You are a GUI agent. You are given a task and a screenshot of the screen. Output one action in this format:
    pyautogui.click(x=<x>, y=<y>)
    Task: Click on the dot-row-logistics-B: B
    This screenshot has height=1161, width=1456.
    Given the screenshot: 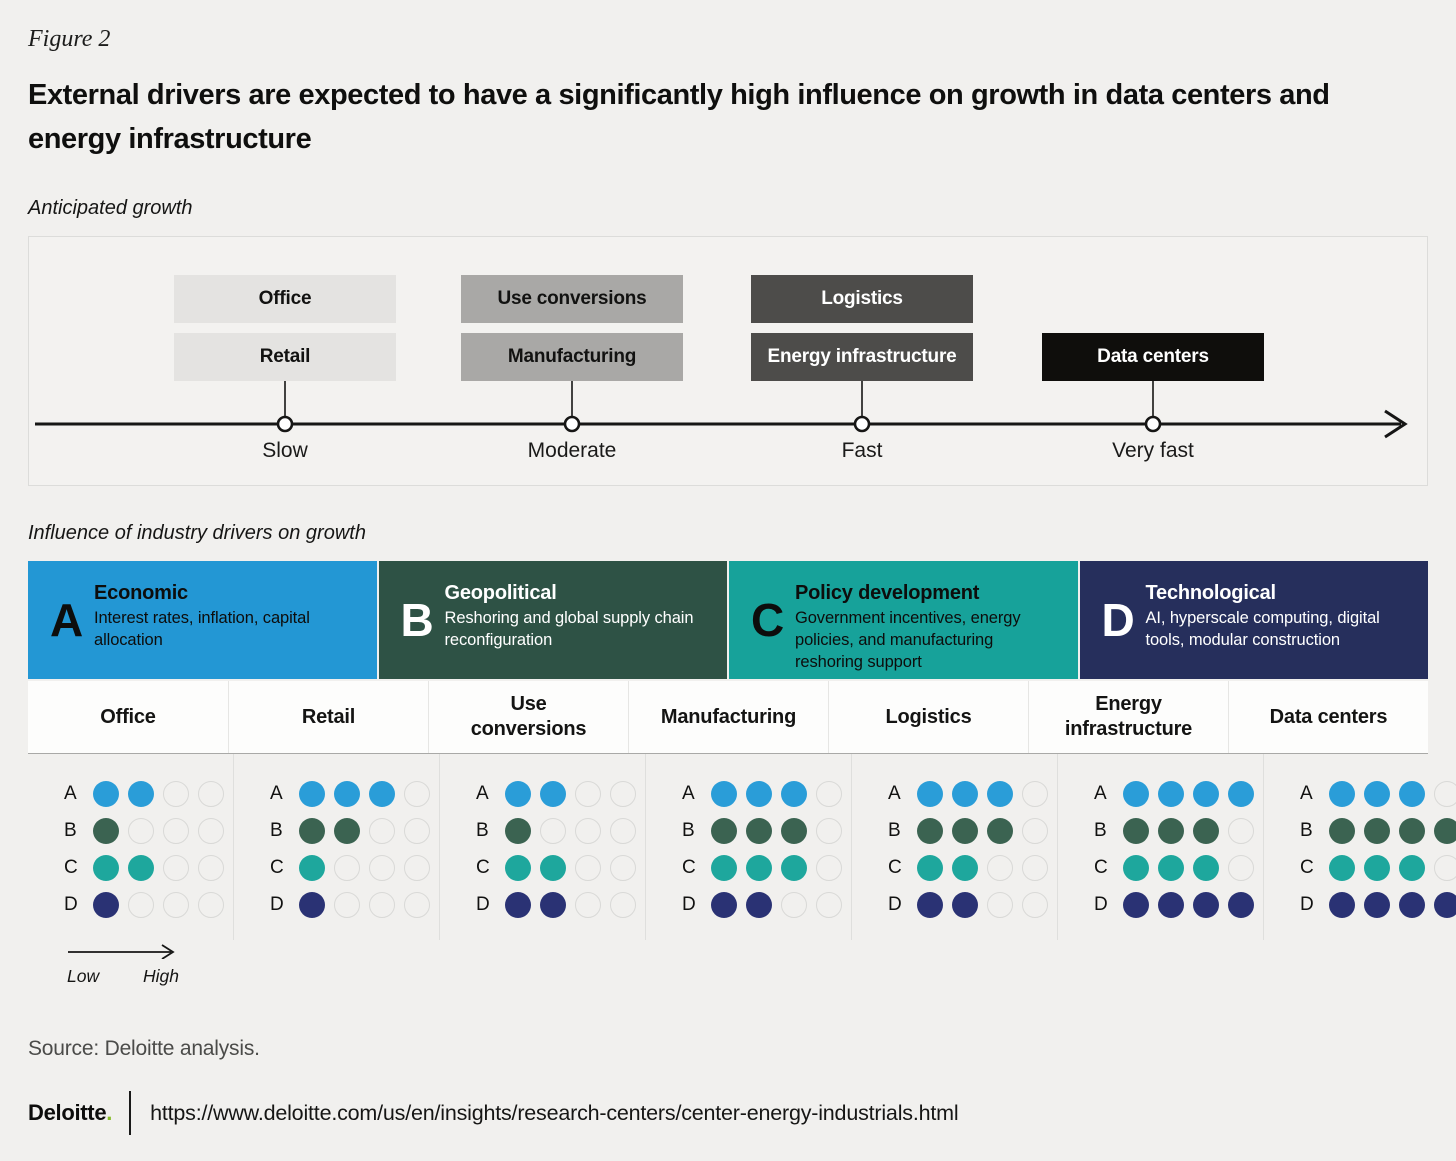 What is the action you would take?
    pyautogui.click(x=972, y=830)
    